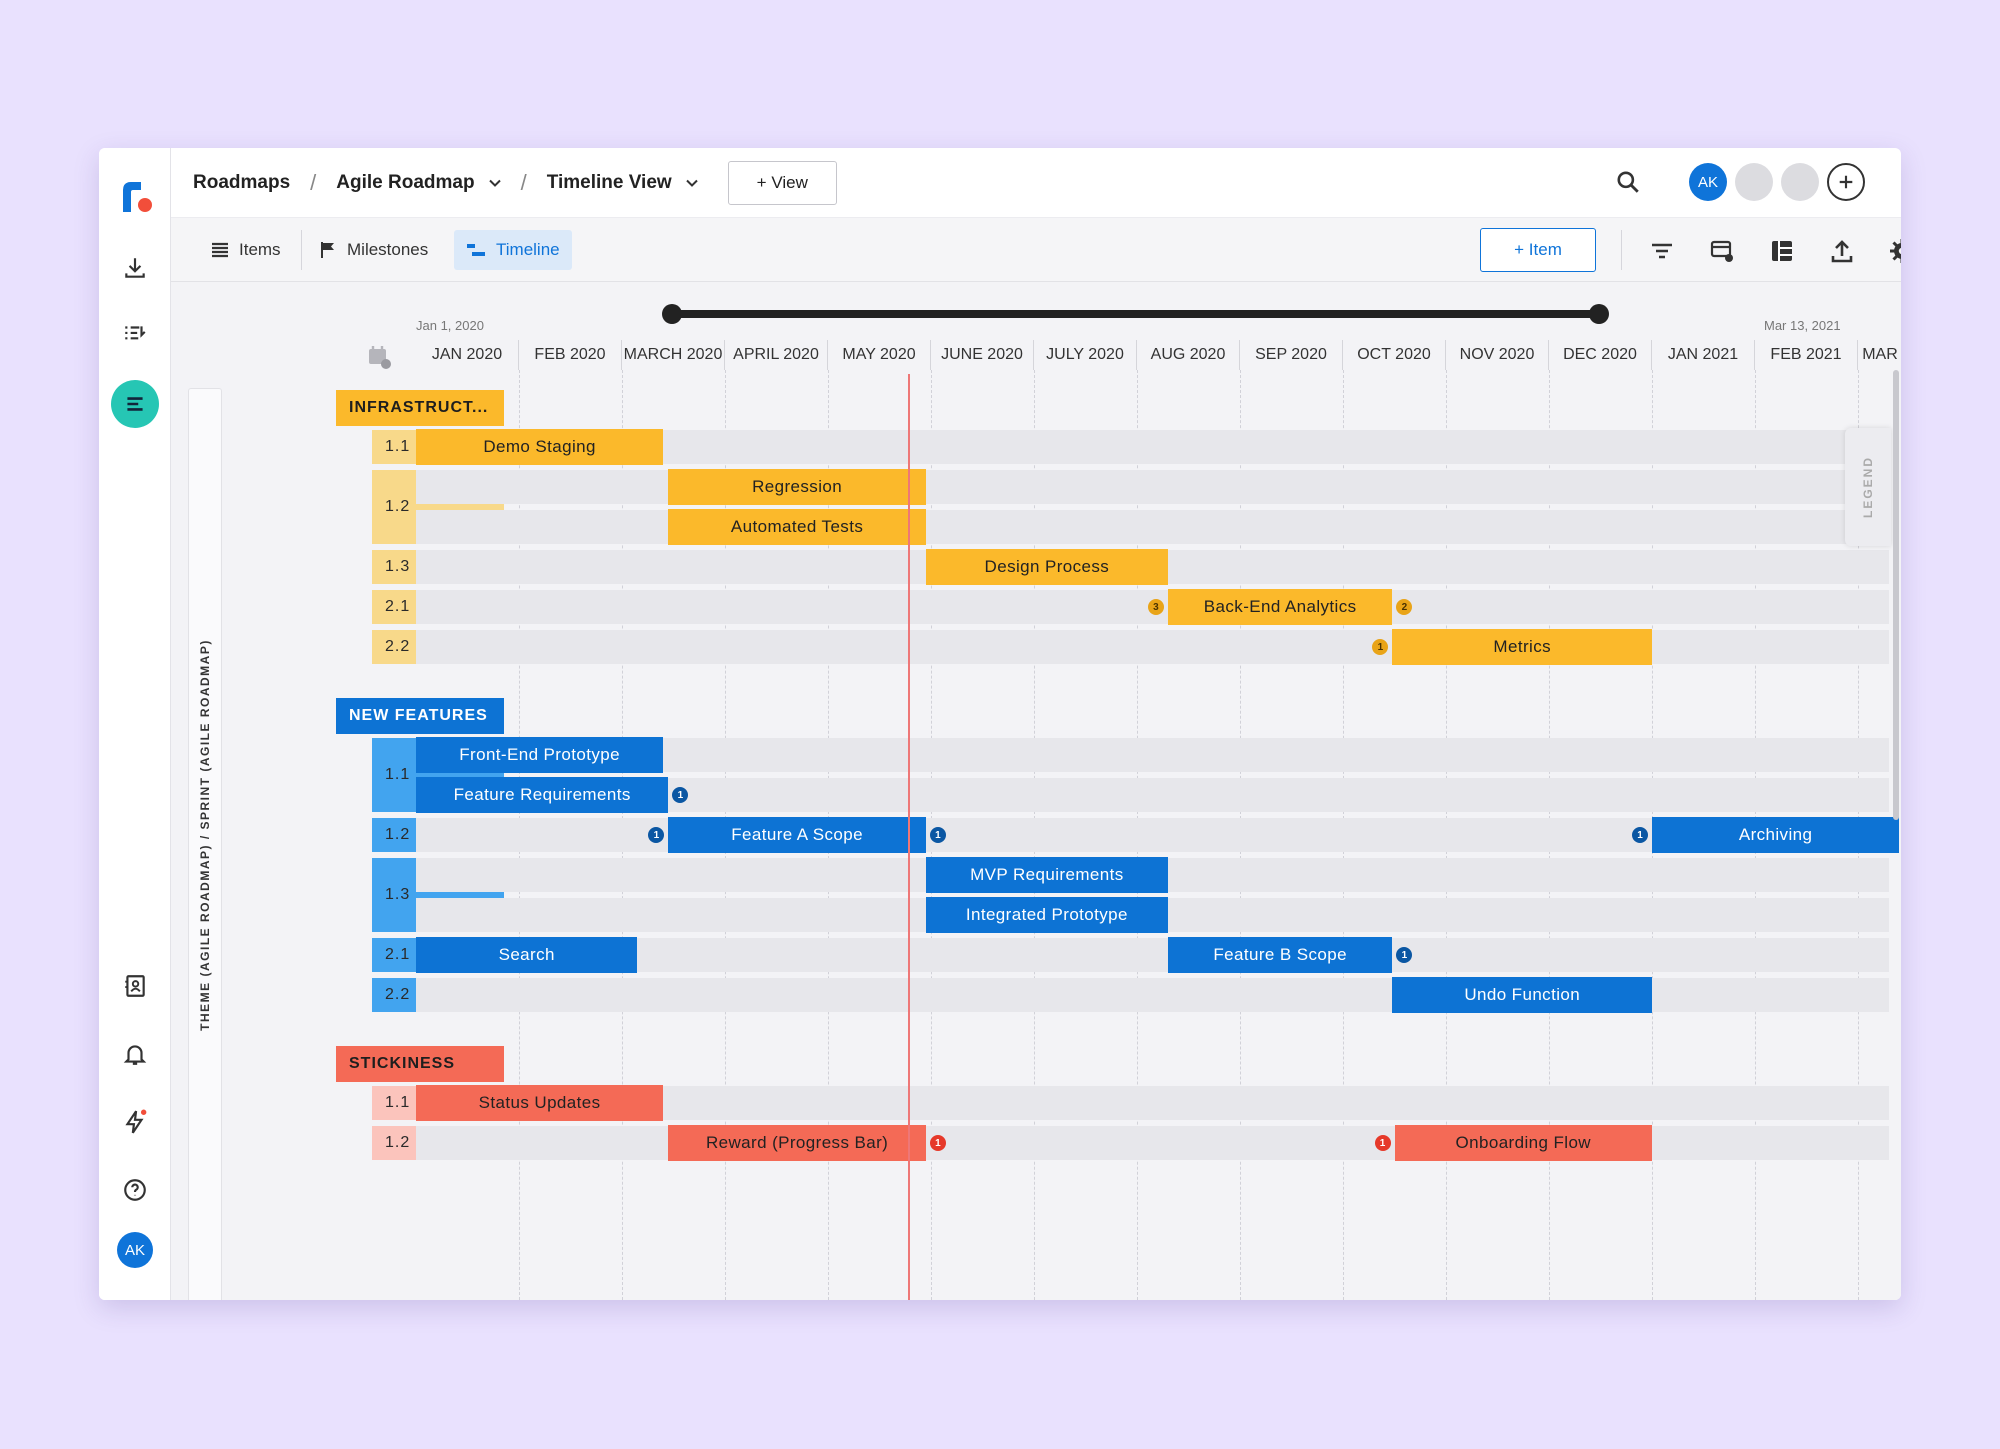 This screenshot has height=1449, width=2000. I want to click on today-marker-line, so click(909, 837).